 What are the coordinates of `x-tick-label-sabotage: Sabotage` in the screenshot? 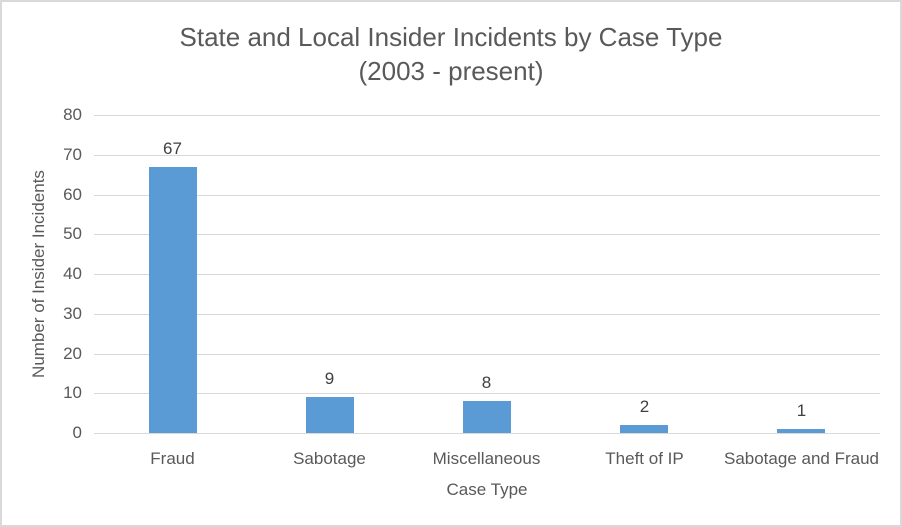 It's located at (329, 458).